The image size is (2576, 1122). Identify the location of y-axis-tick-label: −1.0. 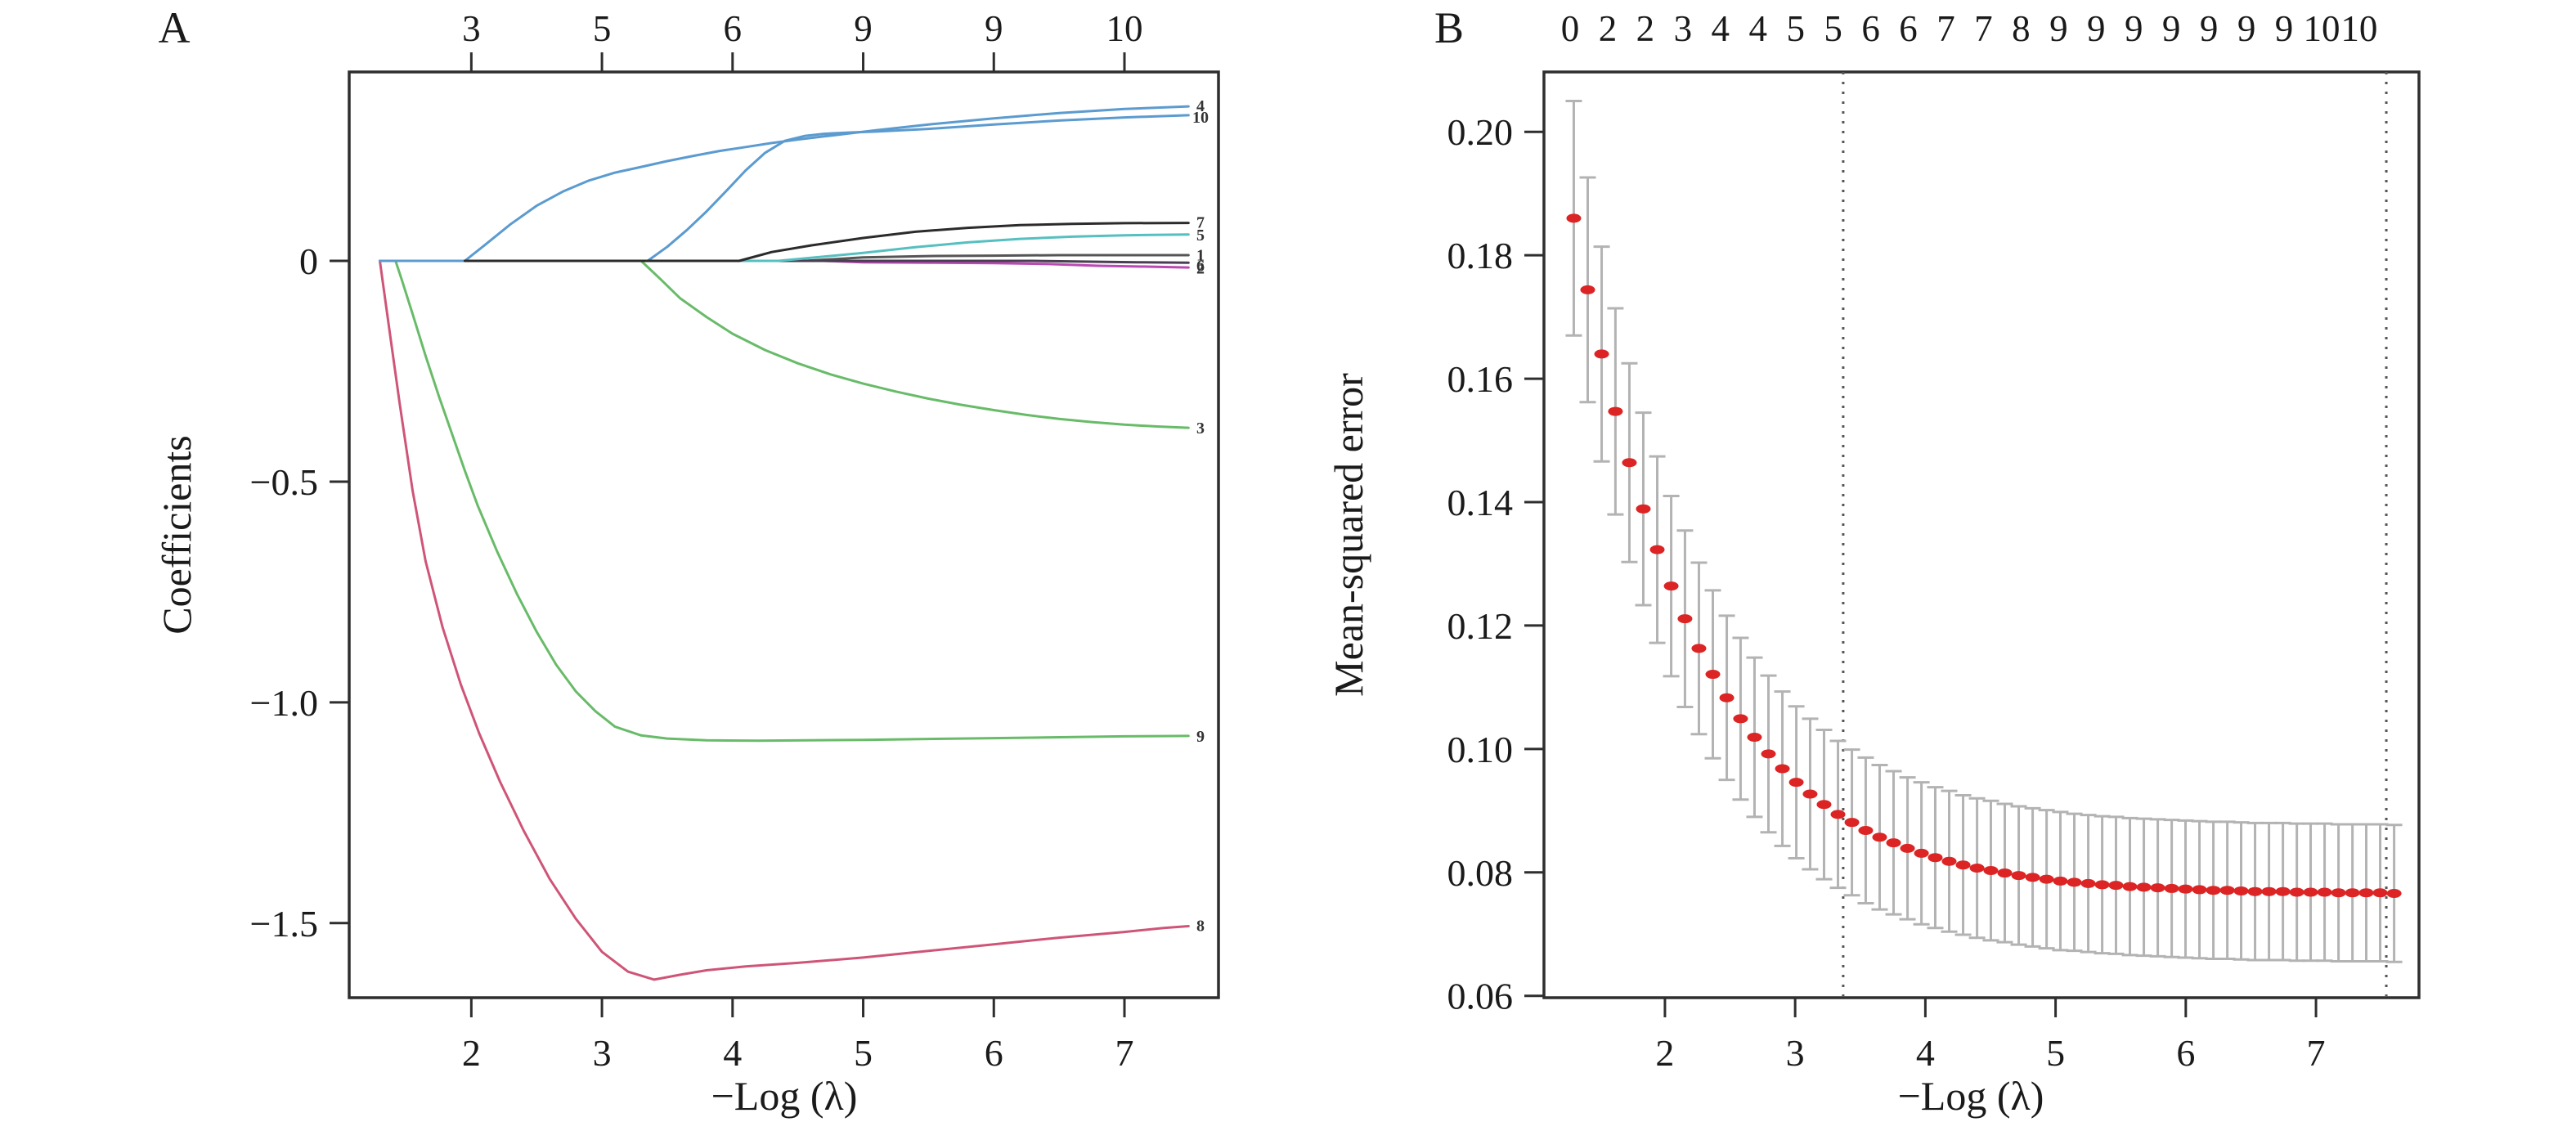
(284, 703).